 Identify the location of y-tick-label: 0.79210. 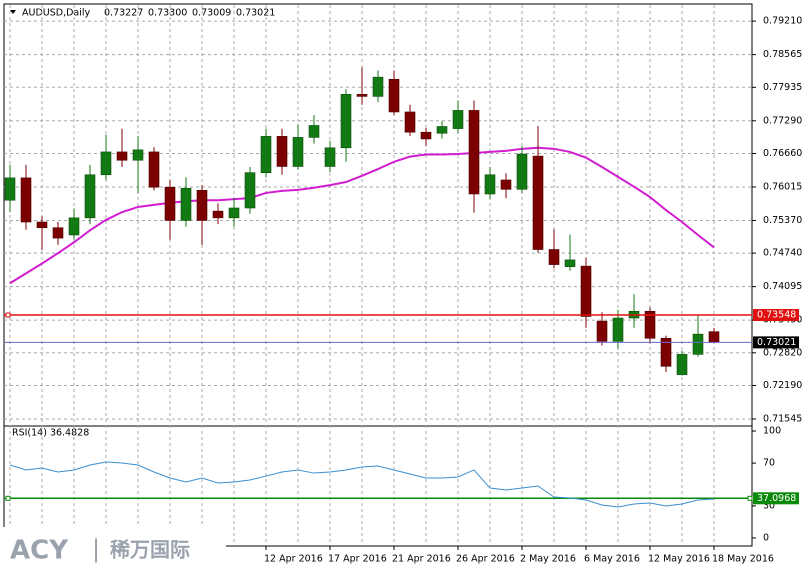
(782, 21).